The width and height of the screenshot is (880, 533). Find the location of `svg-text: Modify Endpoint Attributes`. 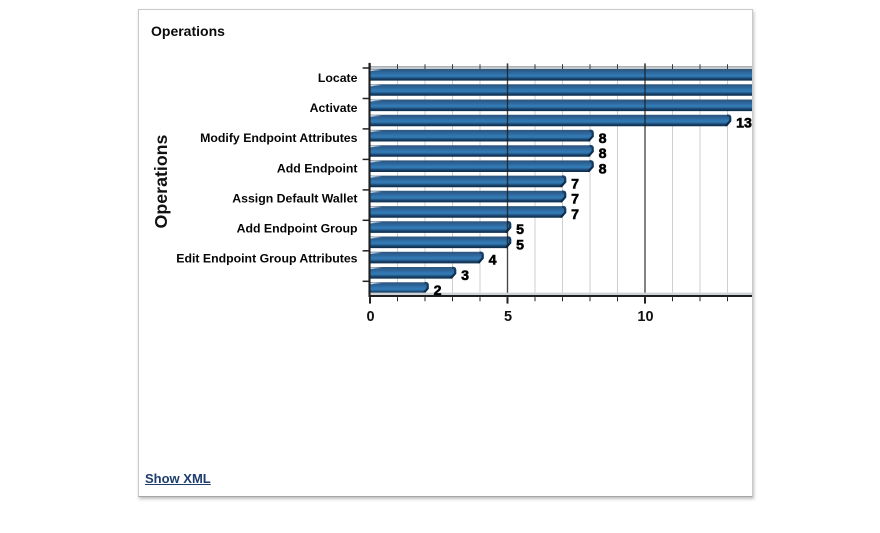

svg-text: Modify Endpoint Attributes is located at coordinates (278, 138).